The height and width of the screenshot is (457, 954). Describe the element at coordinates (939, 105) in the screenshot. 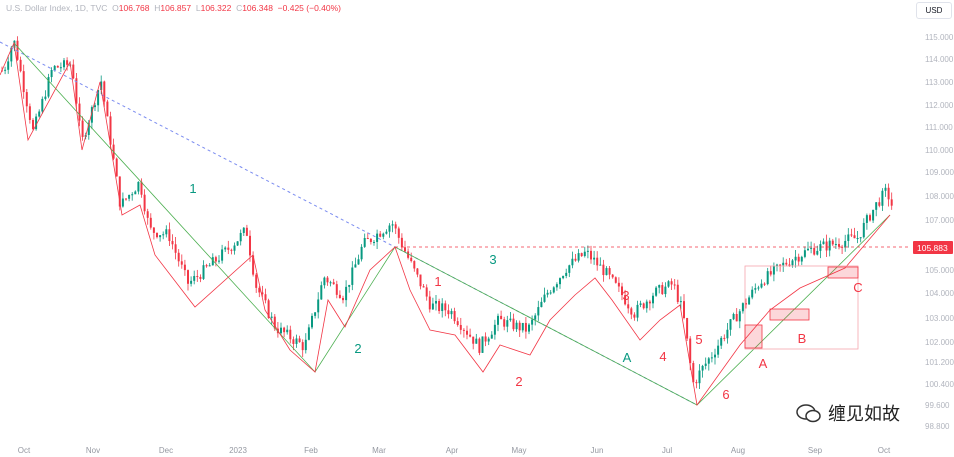

I see `y-tick-label: 112.000` at that location.